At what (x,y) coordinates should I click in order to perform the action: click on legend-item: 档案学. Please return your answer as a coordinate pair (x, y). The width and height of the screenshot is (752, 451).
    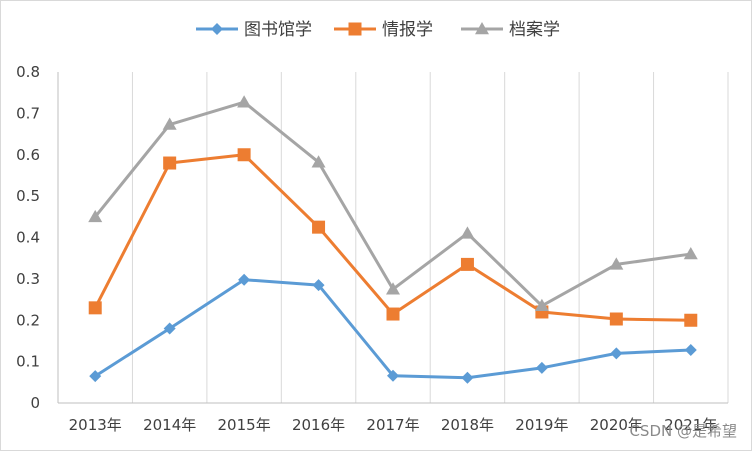
    Looking at the image, I should click on (510, 30).